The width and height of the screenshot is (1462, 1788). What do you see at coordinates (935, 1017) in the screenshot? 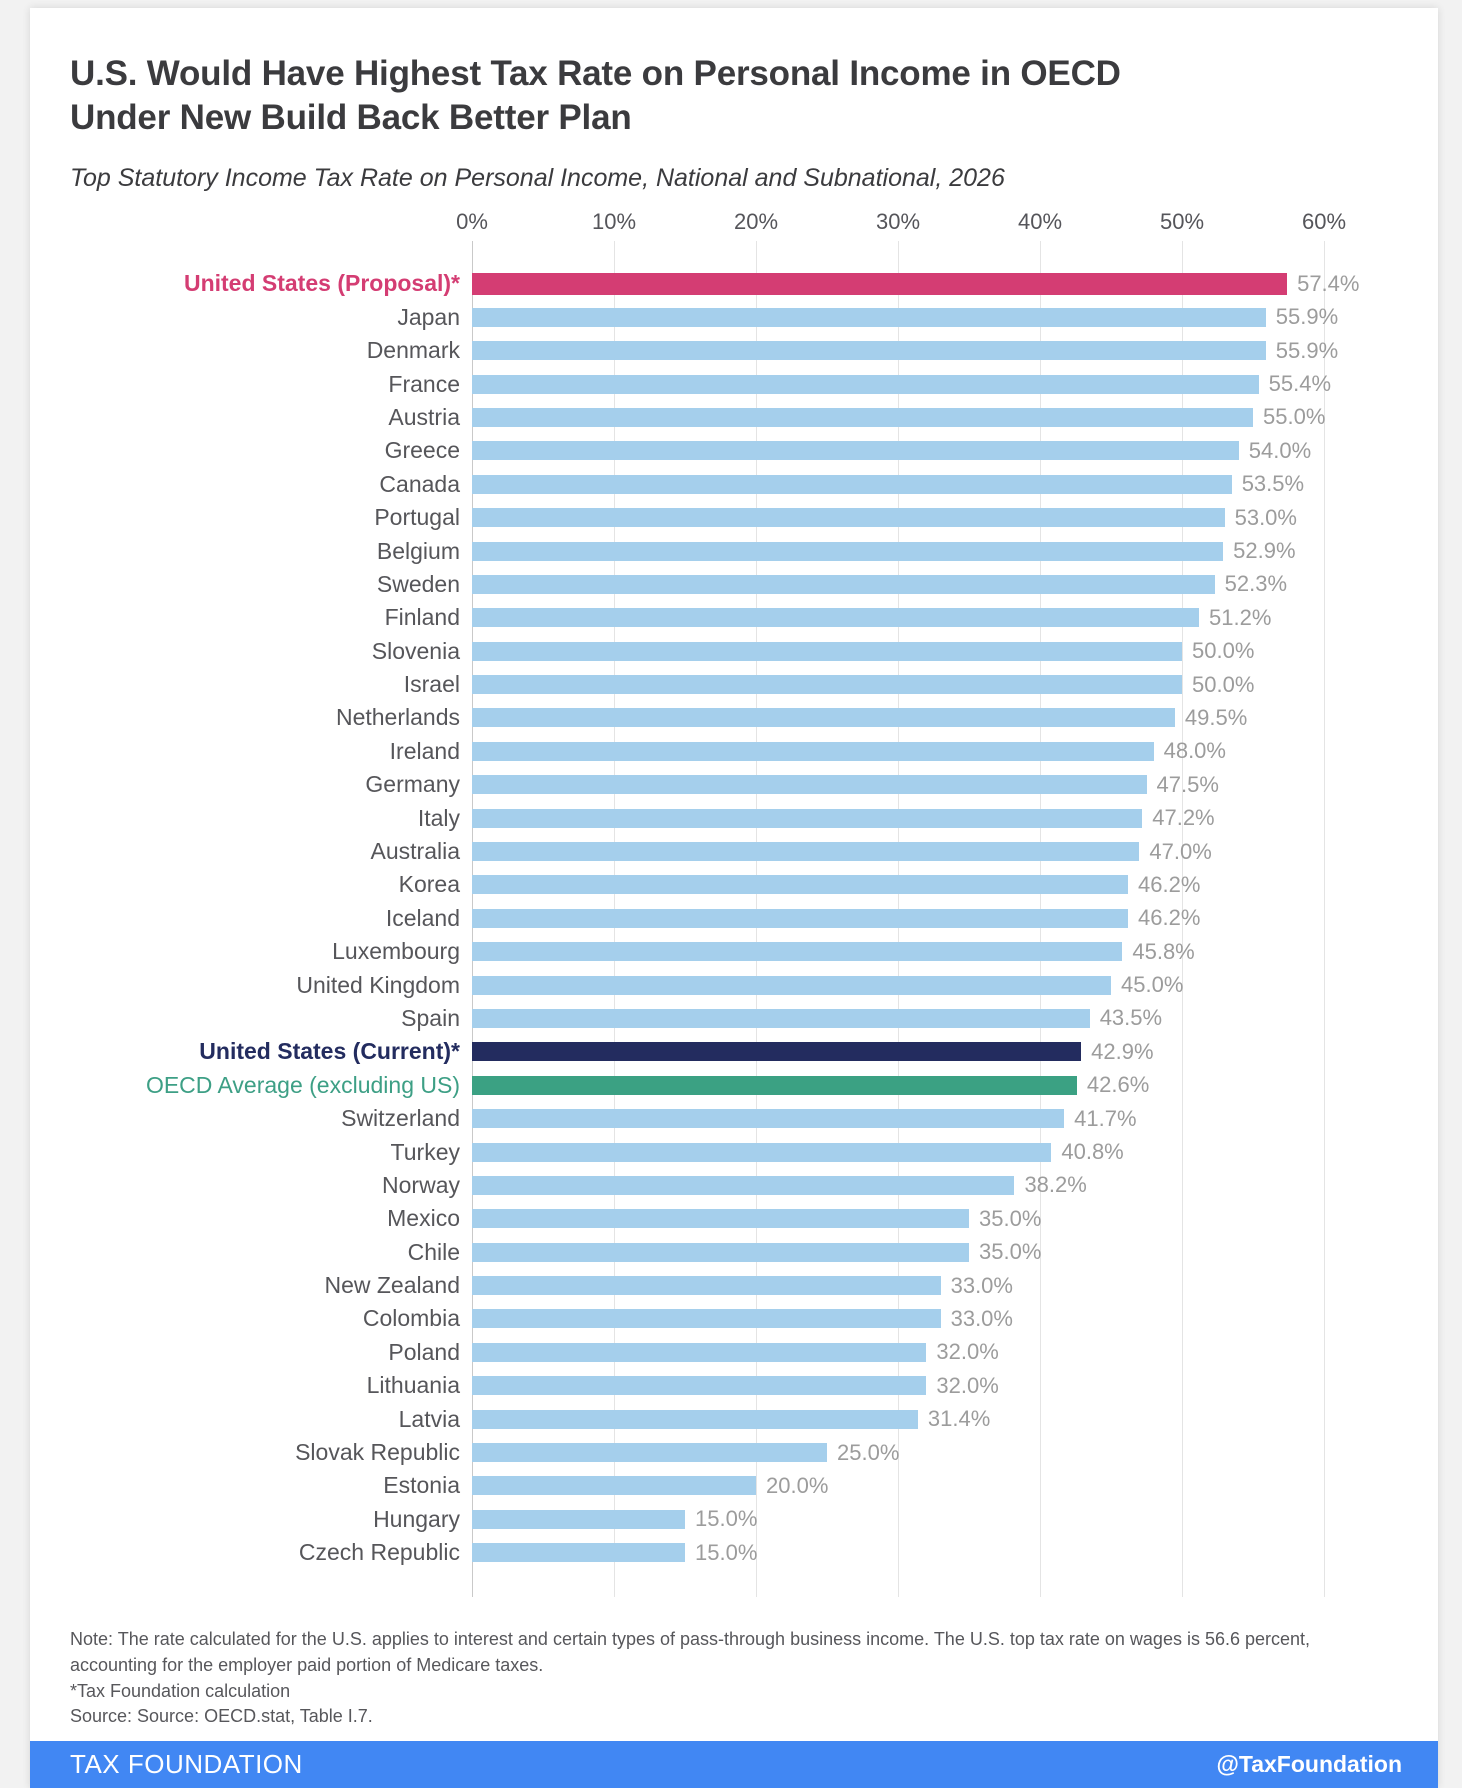
I see `bar-track: 43.5%` at bounding box center [935, 1017].